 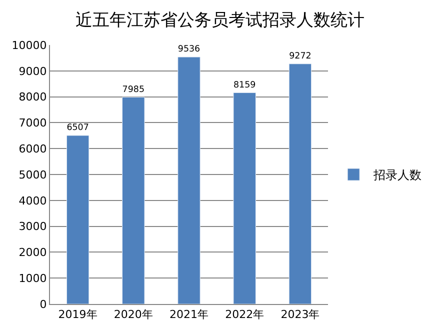 What do you see at coordinates (32, 253) in the screenshot?
I see `y-tick-label: 2000` at bounding box center [32, 253].